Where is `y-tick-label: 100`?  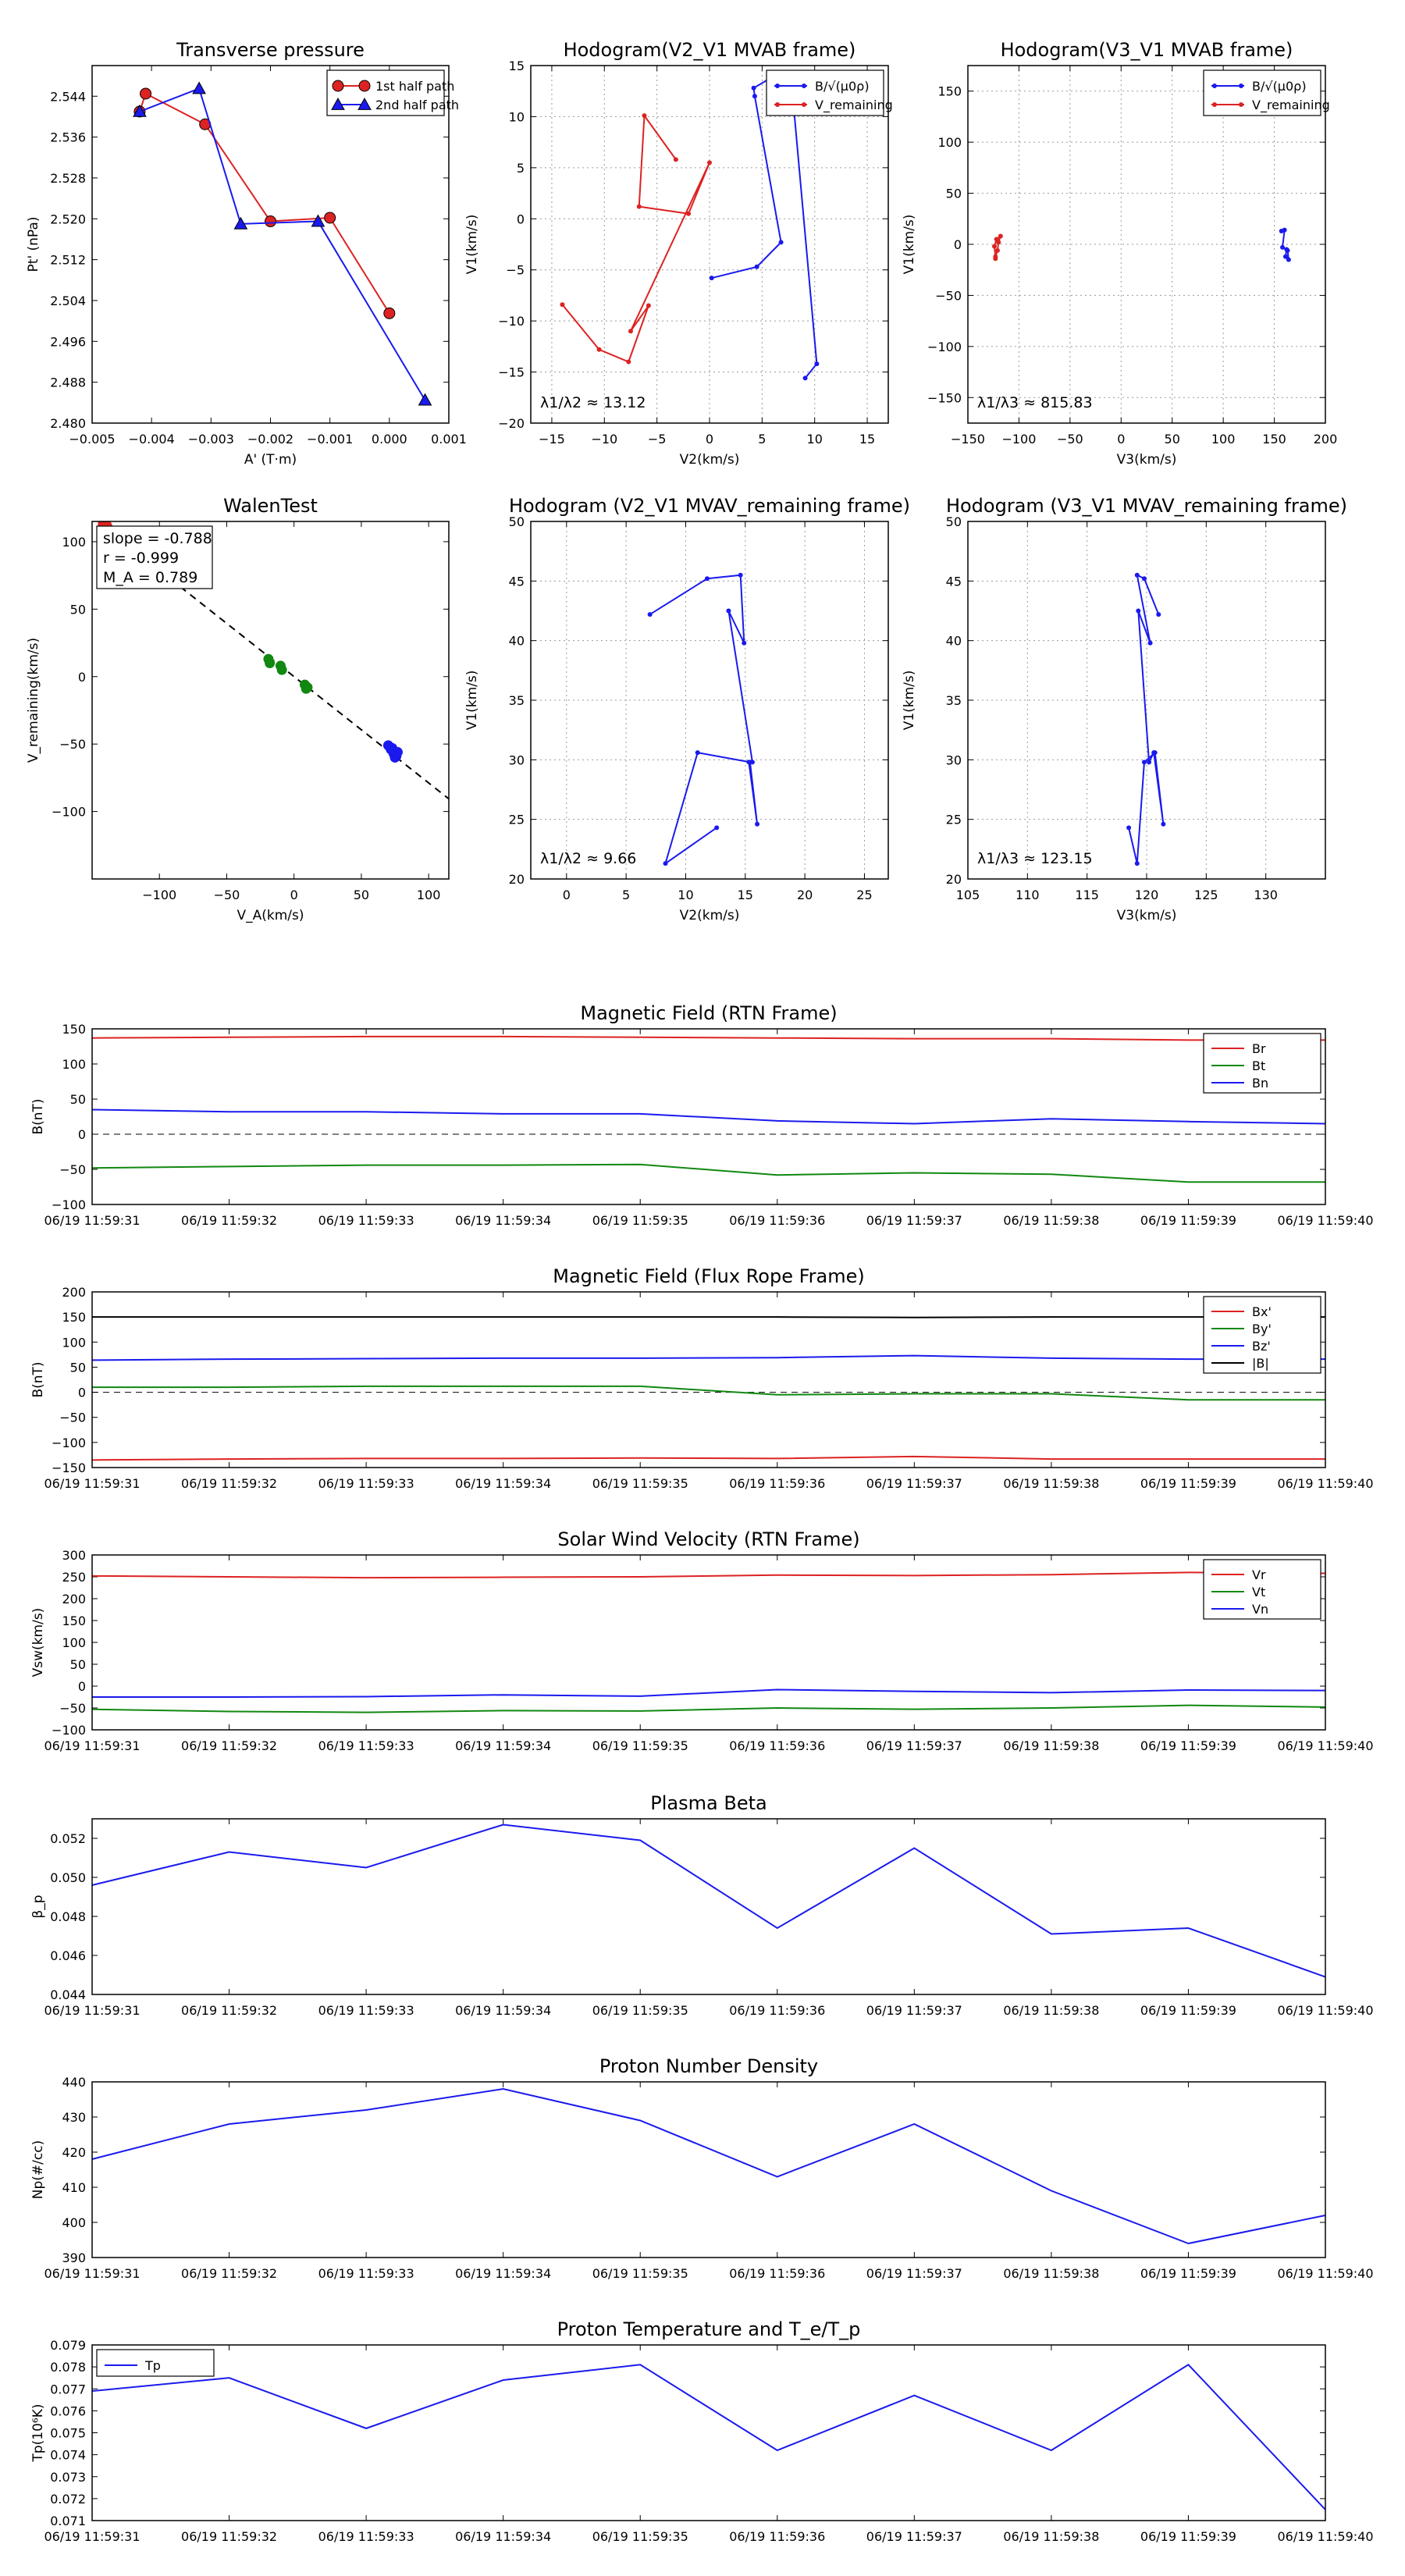 y-tick-label: 100 is located at coordinates (950, 142).